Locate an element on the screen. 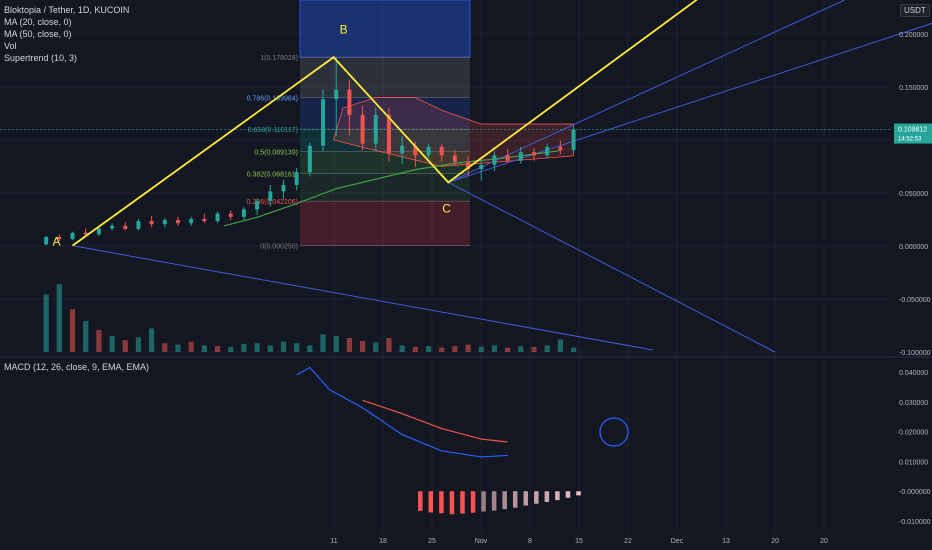  fib-level-label: 0.236(0.042206) is located at coordinates (272, 202).